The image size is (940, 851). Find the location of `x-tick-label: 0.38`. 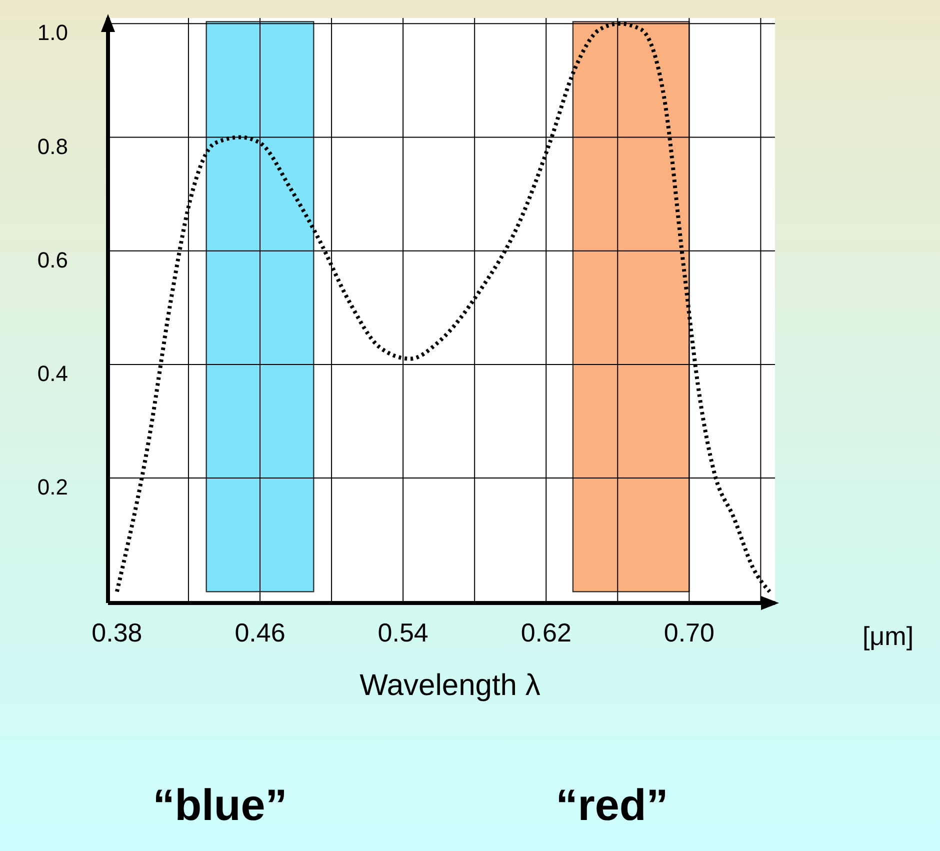

x-tick-label: 0.38 is located at coordinates (117, 632).